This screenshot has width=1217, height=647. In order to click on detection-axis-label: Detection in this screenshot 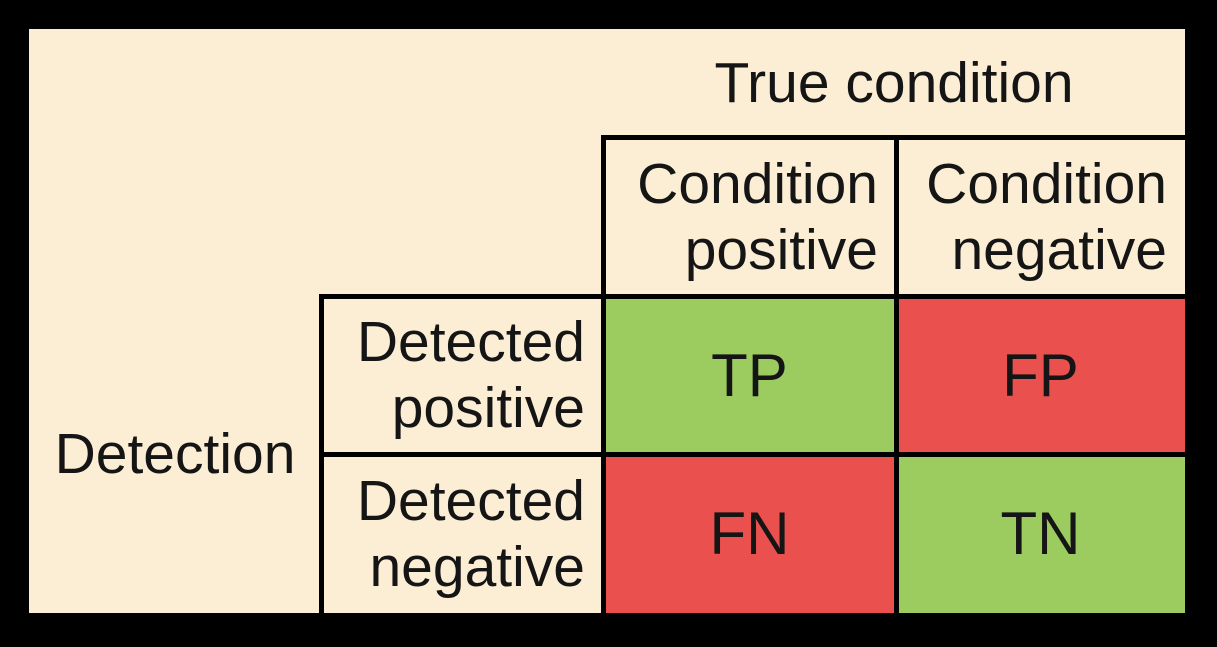, I will do `click(175, 454)`.